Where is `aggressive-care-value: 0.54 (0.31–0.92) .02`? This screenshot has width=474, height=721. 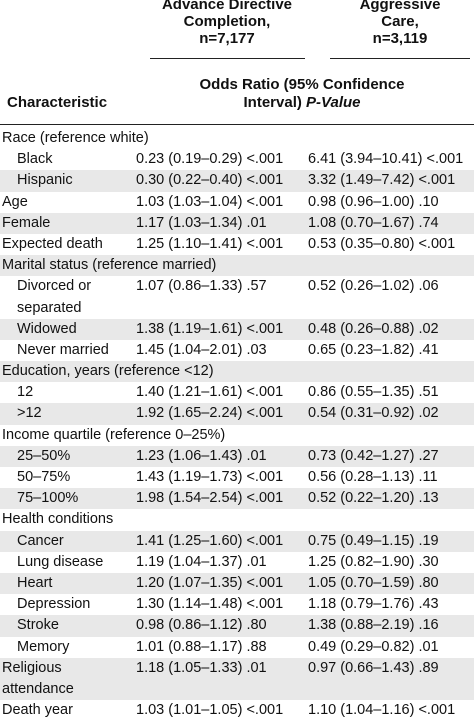 aggressive-care-value: 0.54 (0.31–0.92) .02 is located at coordinates (373, 413).